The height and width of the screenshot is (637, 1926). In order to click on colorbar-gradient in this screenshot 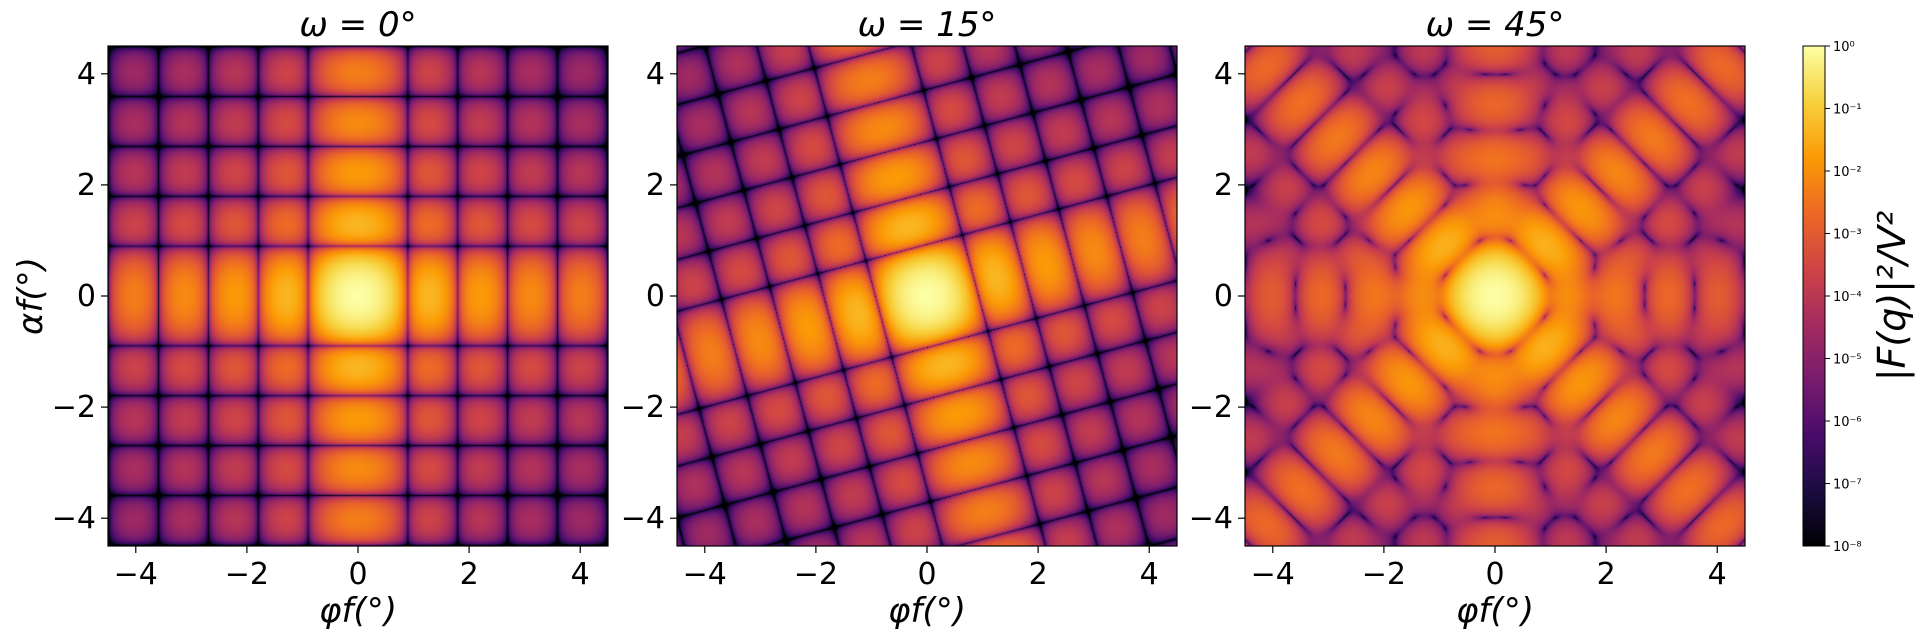, I will do `click(1814, 296)`.